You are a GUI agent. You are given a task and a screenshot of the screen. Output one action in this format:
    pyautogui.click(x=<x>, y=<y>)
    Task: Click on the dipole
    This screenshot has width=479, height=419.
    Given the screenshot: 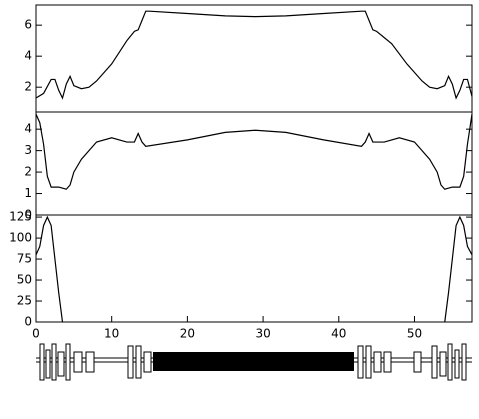 What is the action you would take?
    pyautogui.click(x=253, y=361)
    